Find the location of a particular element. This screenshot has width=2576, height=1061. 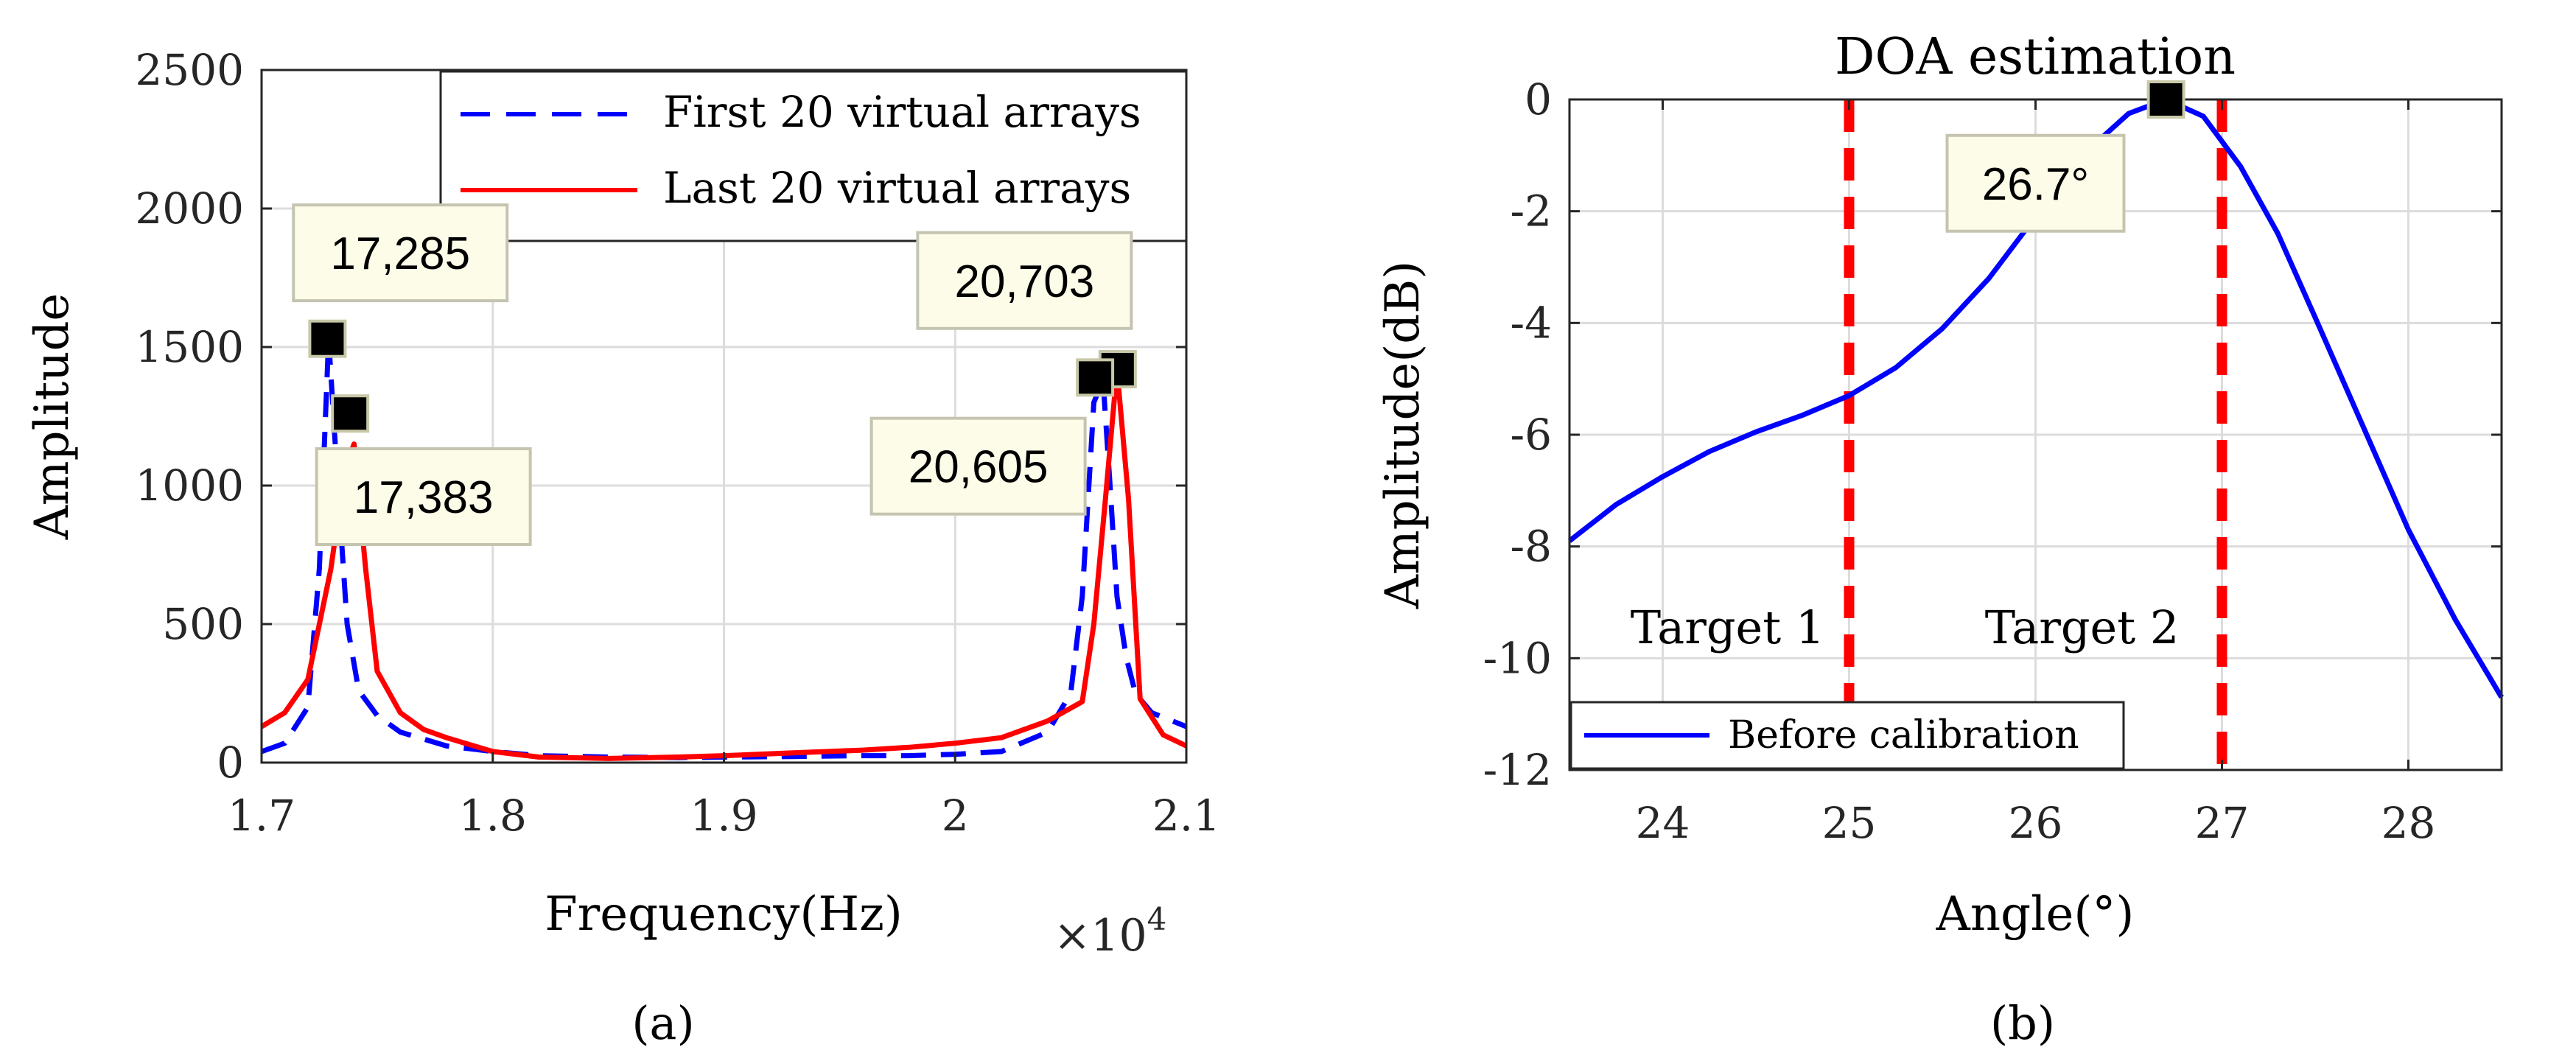

x-tick-label: 24 is located at coordinates (1663, 823).